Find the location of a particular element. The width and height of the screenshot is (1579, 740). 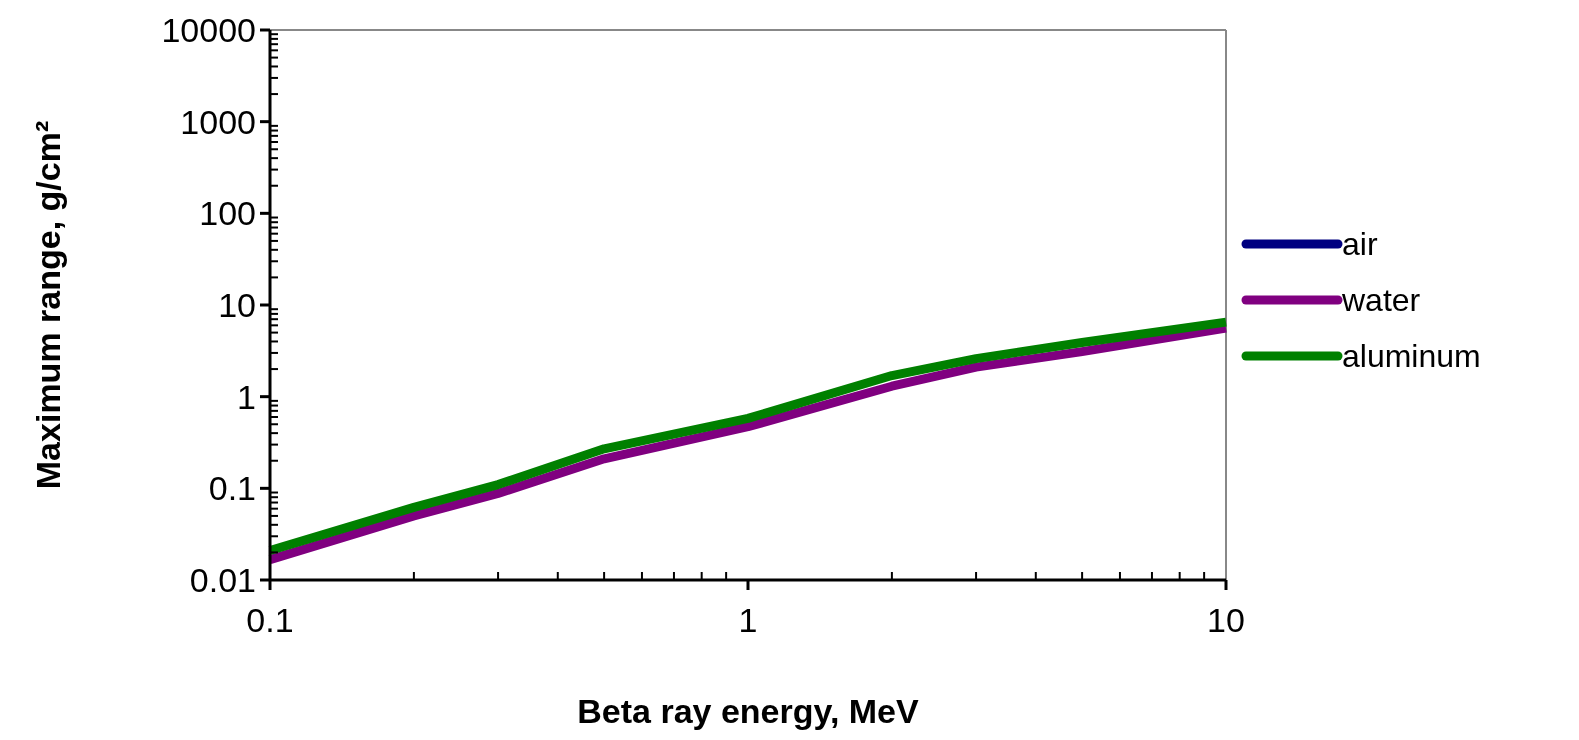

y-tick-label: 1 is located at coordinates (246, 396).